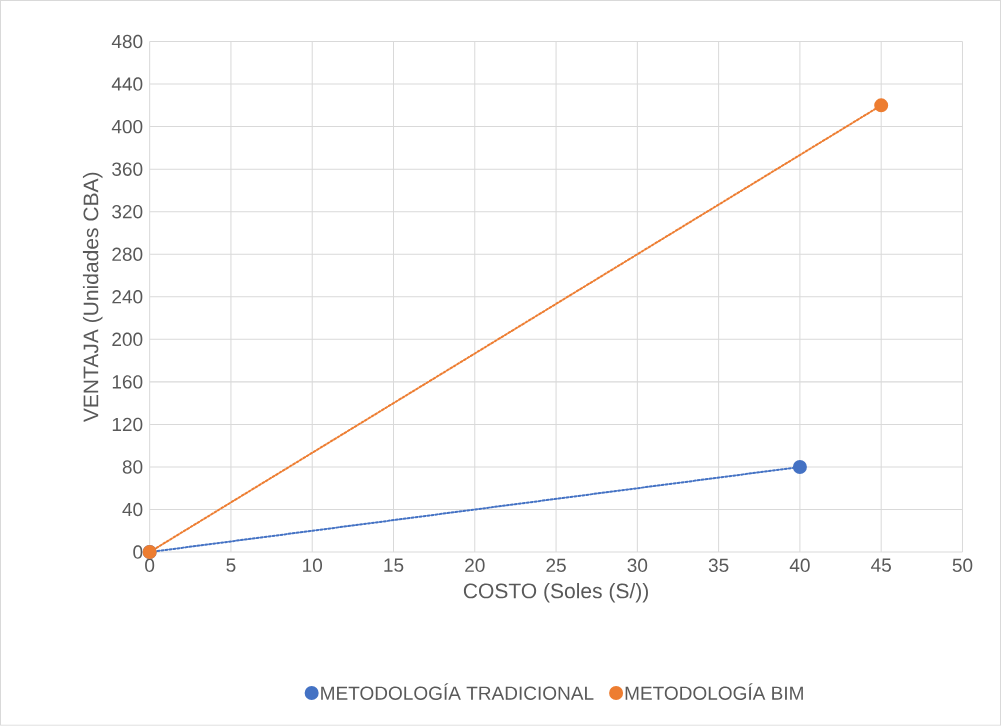 This screenshot has width=1001, height=726. Describe the element at coordinates (92, 297) in the screenshot. I see `y-axis-title: VENTAJA (Unidades CBA)` at that location.